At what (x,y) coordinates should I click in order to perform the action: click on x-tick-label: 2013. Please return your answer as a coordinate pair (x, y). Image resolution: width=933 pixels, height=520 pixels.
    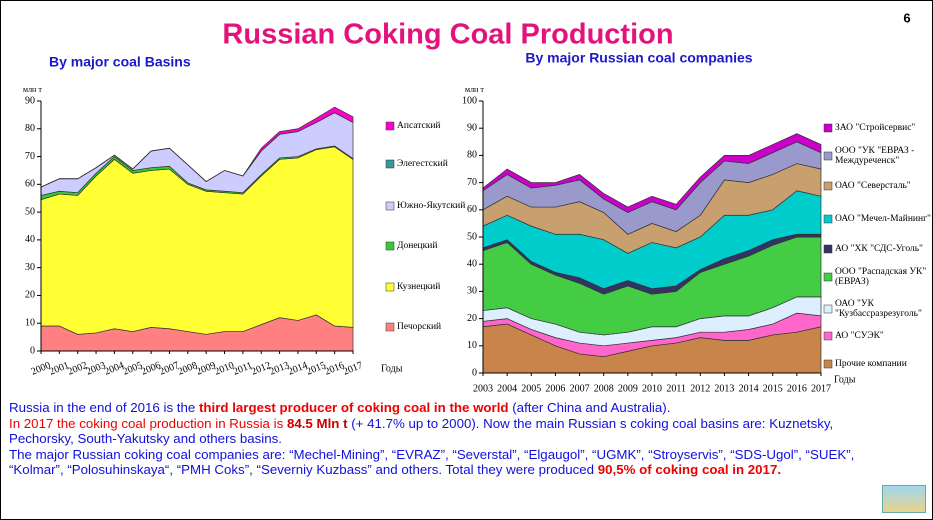
    Looking at the image, I should click on (724, 388).